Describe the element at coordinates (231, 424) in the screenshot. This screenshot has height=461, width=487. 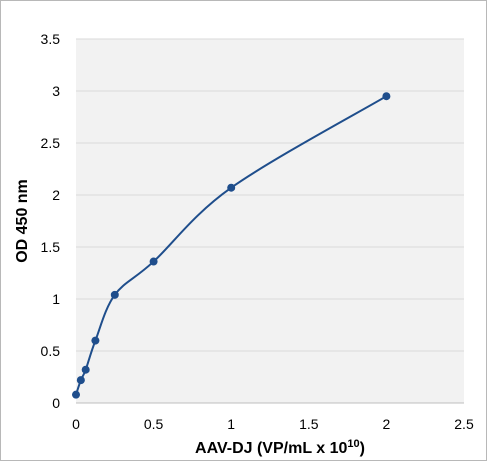
I see `x-tick-label: 1` at that location.